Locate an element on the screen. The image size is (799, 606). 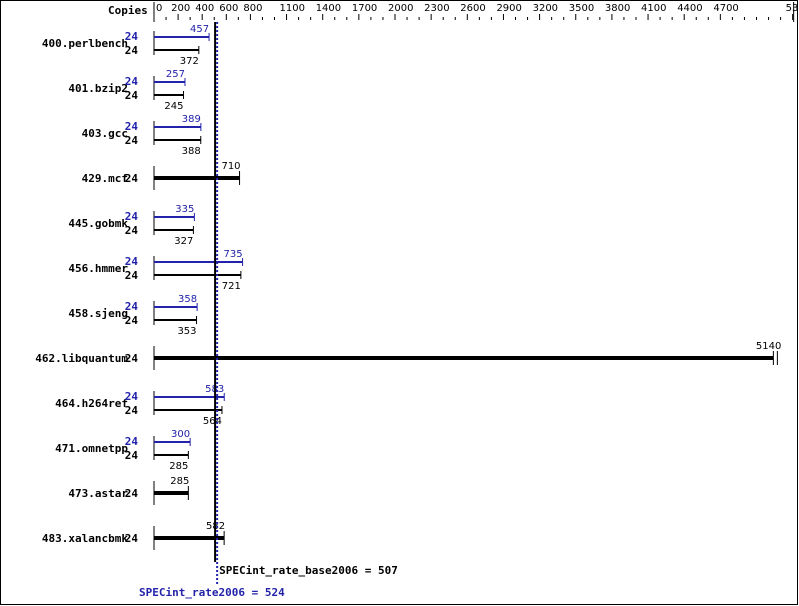
tick-label: 0 is located at coordinates (159, 8).